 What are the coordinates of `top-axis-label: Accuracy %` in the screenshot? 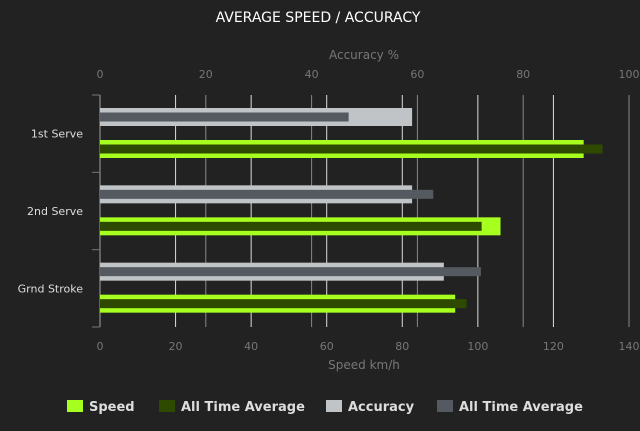 It's located at (364, 55).